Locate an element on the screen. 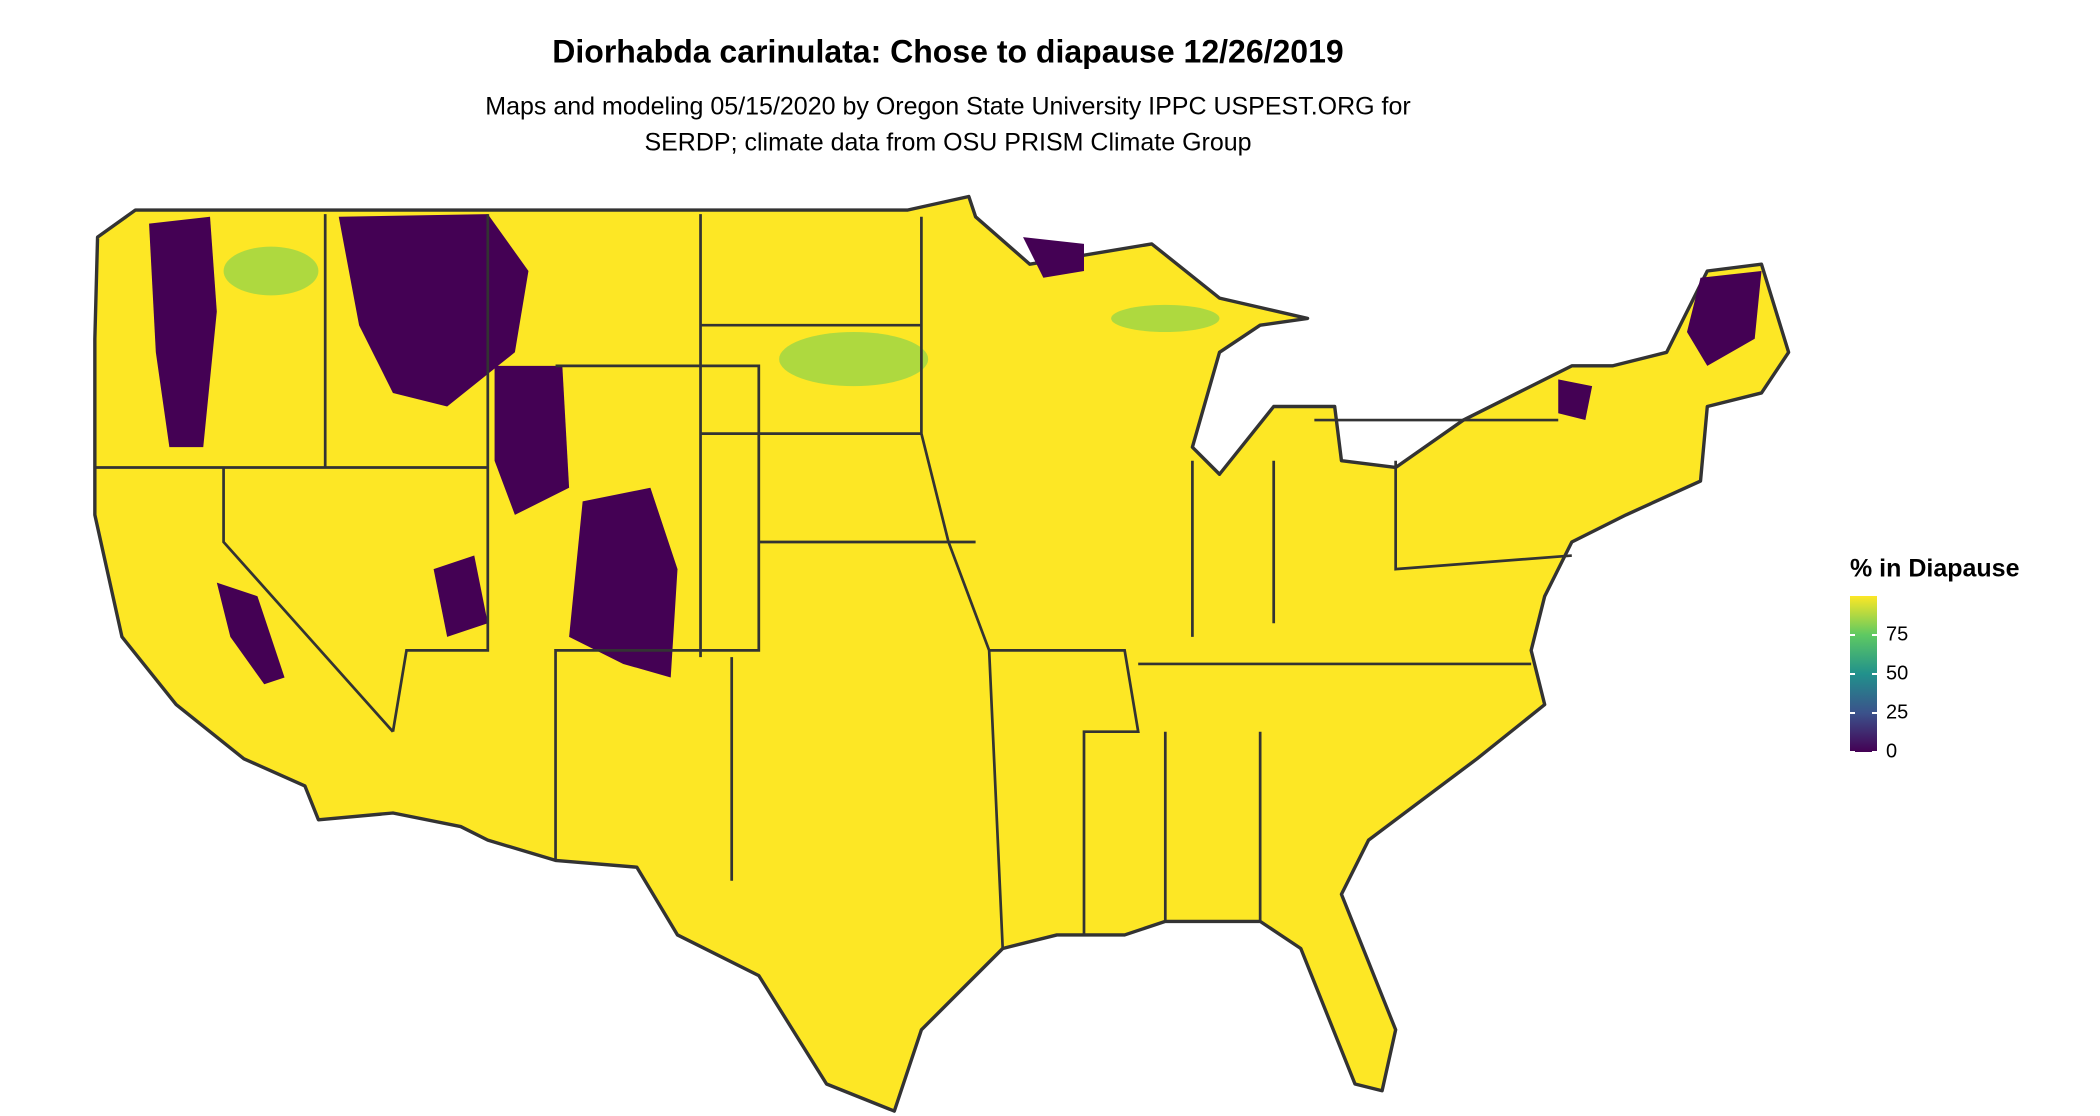  partial-diapause-areas is located at coordinates (721, 316).